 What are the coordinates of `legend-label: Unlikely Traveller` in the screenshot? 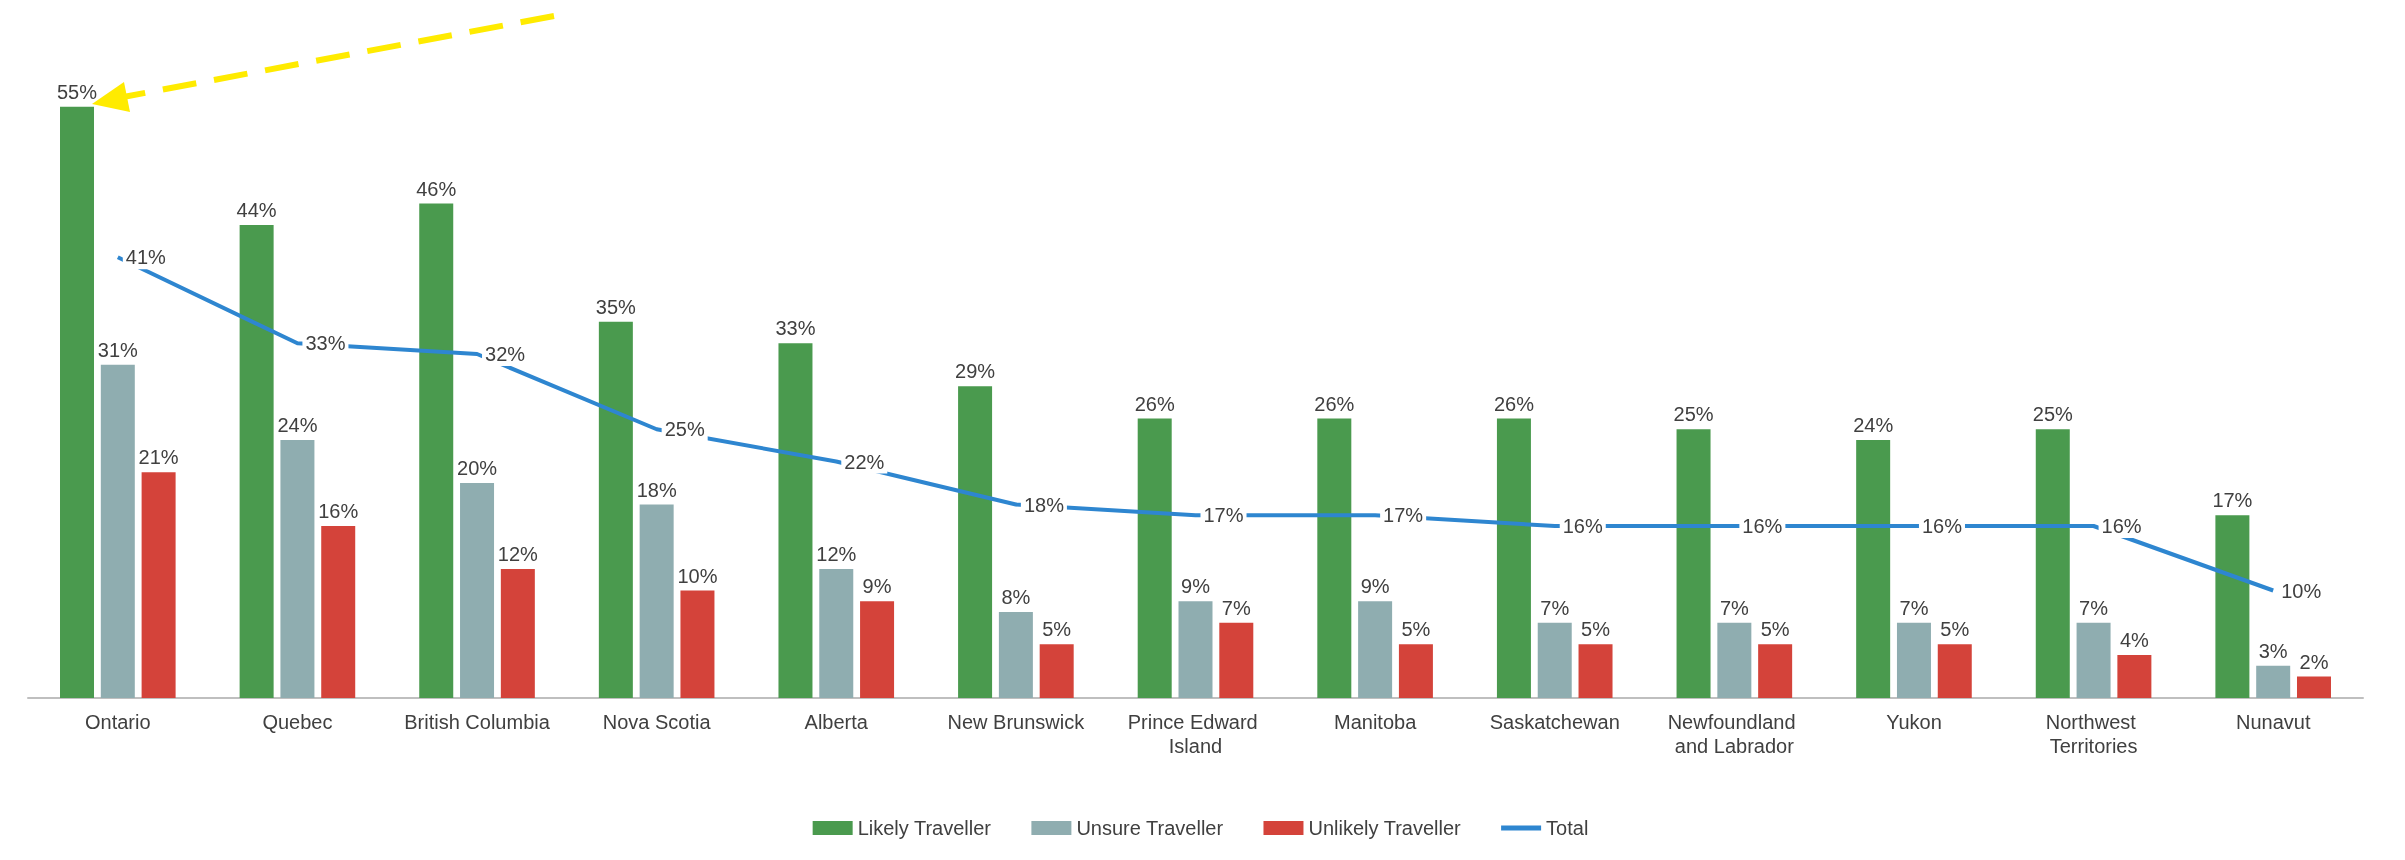 It's located at (1385, 828).